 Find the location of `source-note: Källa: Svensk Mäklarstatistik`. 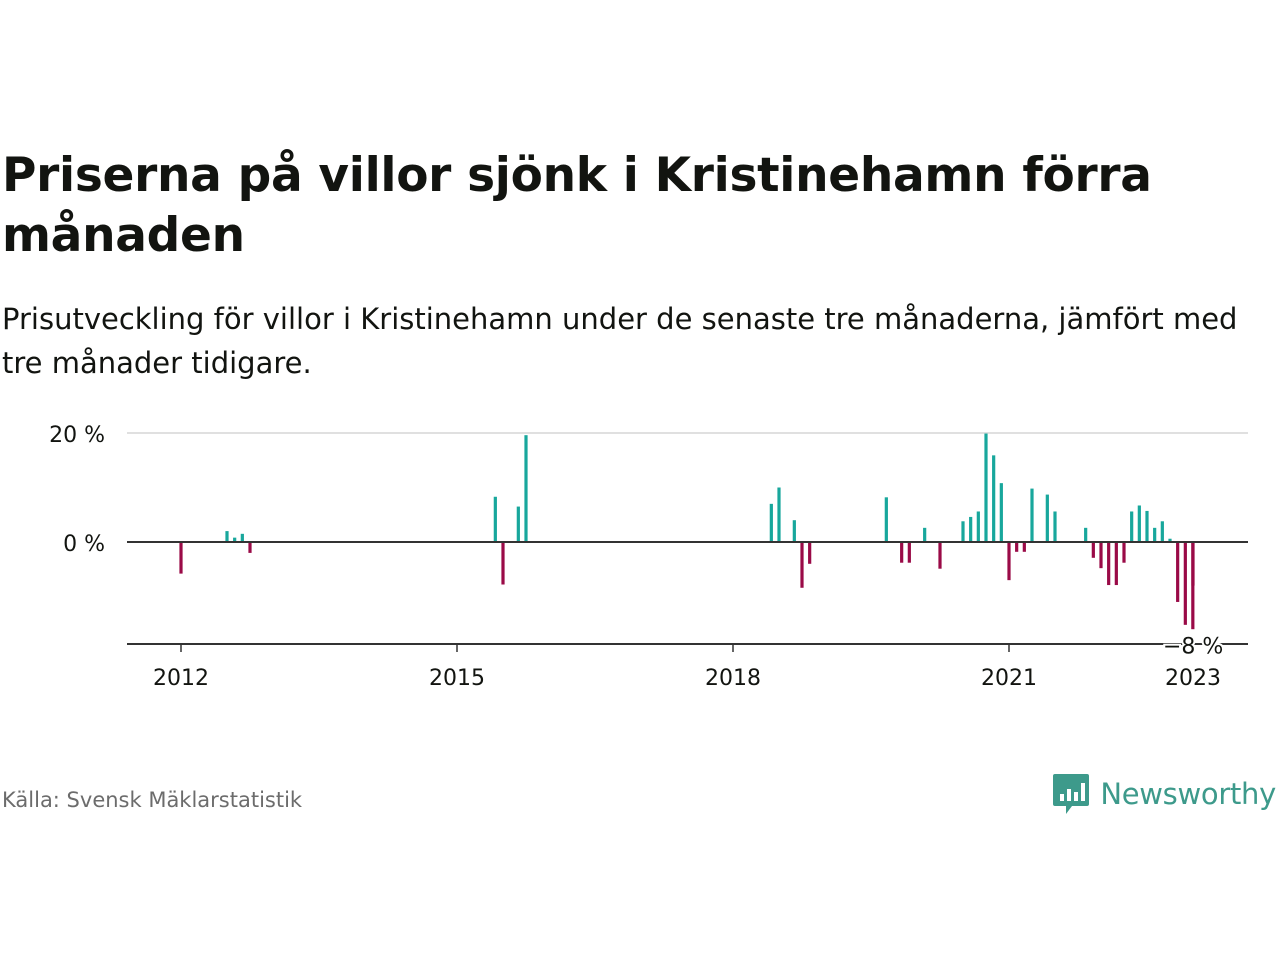

source-note: Källa: Svensk Mäklarstatistik is located at coordinates (152, 800).